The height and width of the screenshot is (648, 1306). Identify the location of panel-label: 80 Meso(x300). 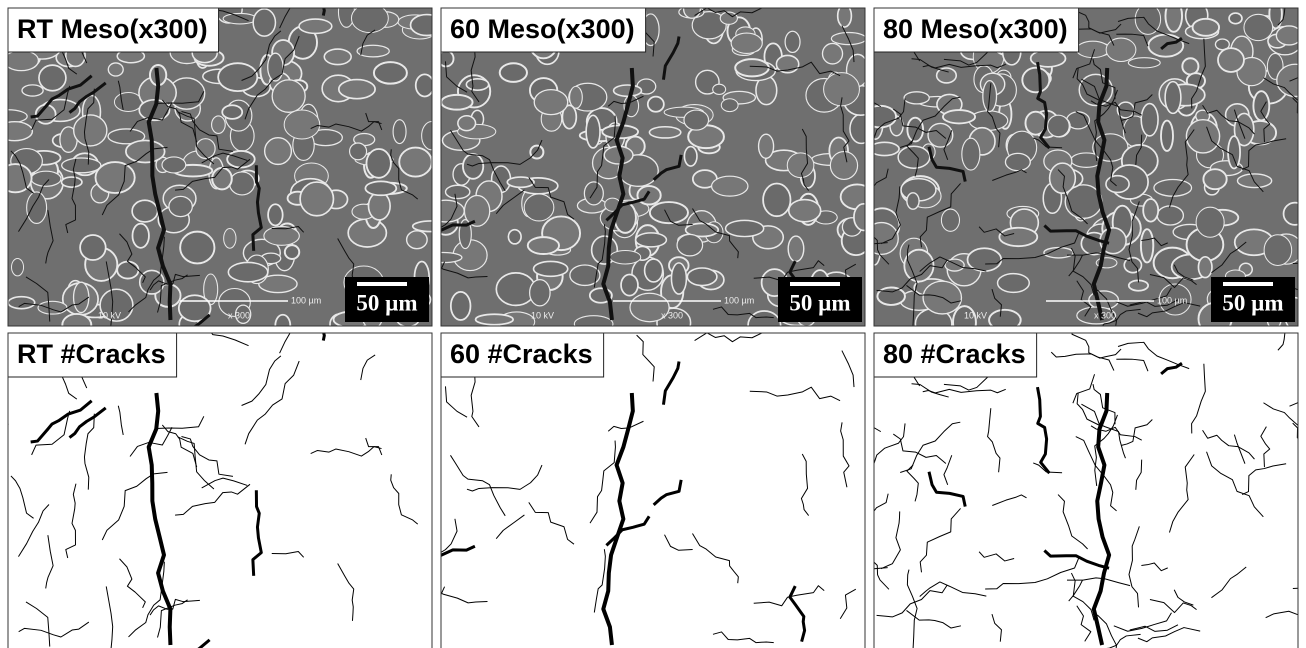
(975, 29).